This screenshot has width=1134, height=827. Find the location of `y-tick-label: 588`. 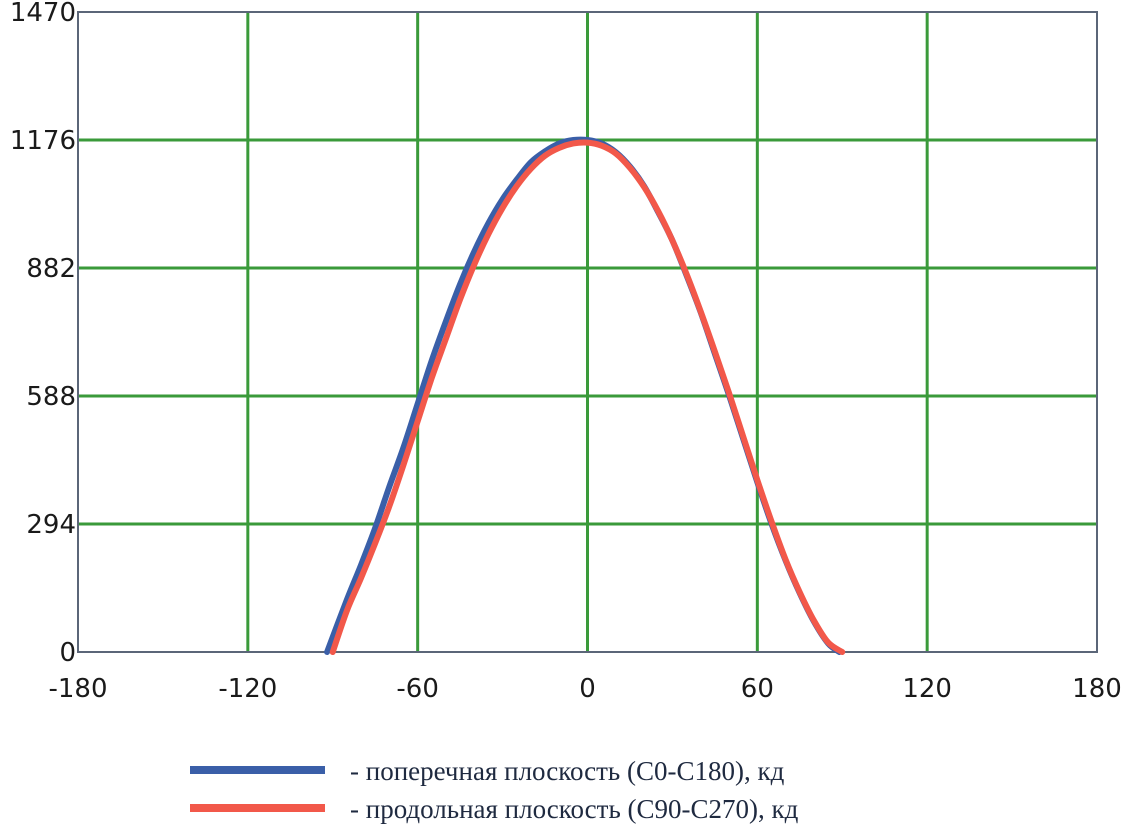

y-tick-label: 588 is located at coordinates (51, 397).